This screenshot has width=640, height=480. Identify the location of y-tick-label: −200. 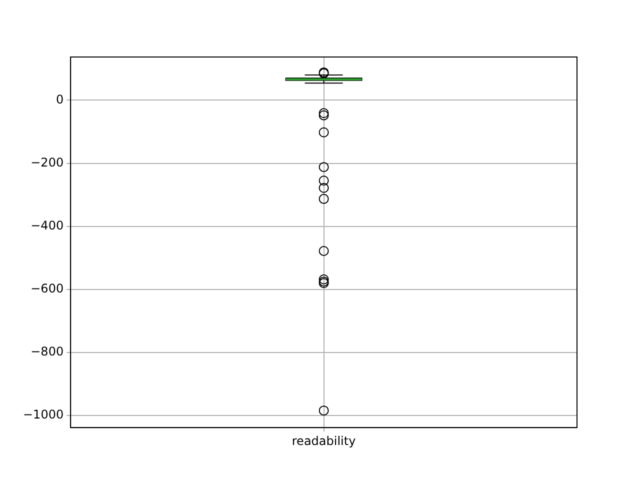
(47, 162).